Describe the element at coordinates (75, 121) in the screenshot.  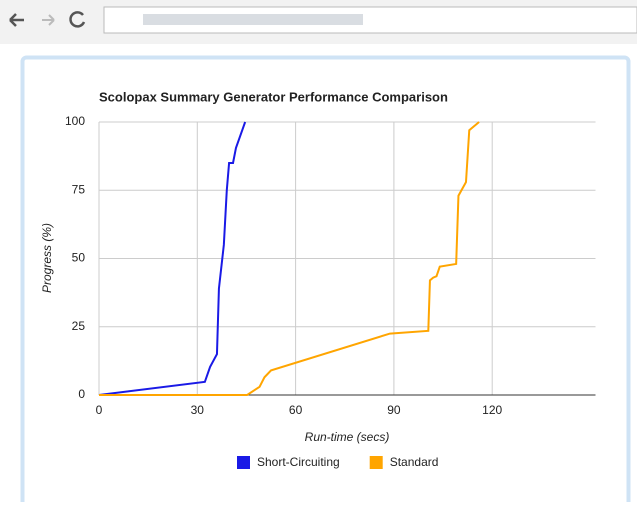
I see `y-tick-label: 100` at that location.